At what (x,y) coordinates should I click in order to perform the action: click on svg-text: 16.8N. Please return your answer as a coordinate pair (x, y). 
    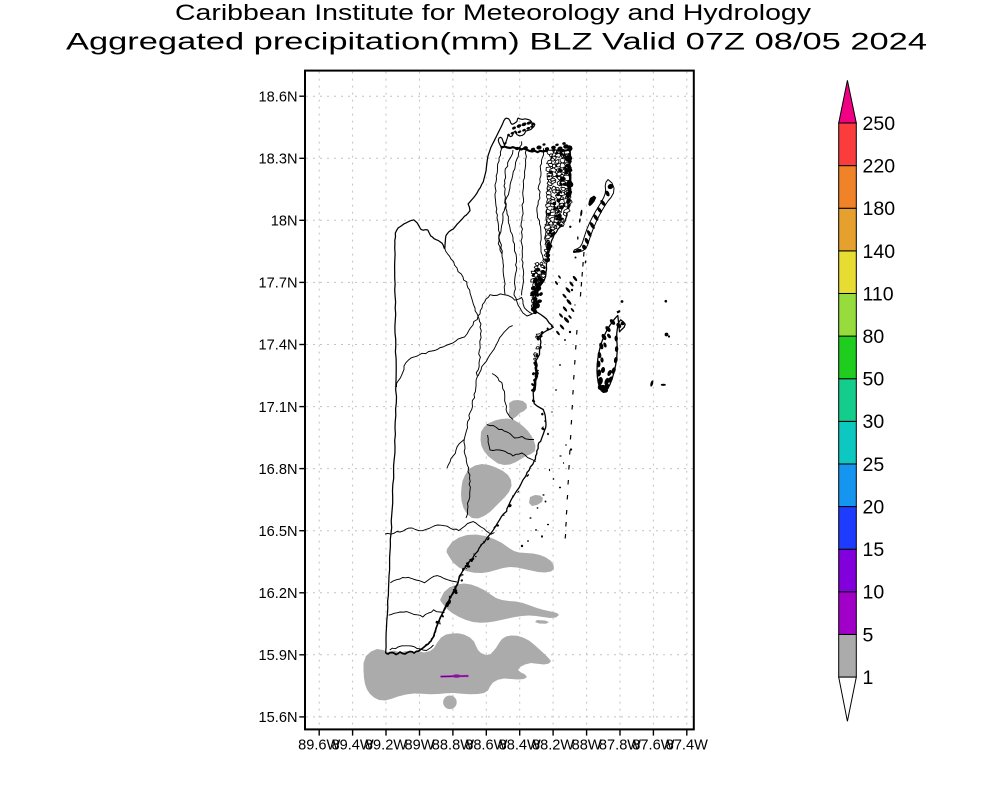
    Looking at the image, I should click on (278, 470).